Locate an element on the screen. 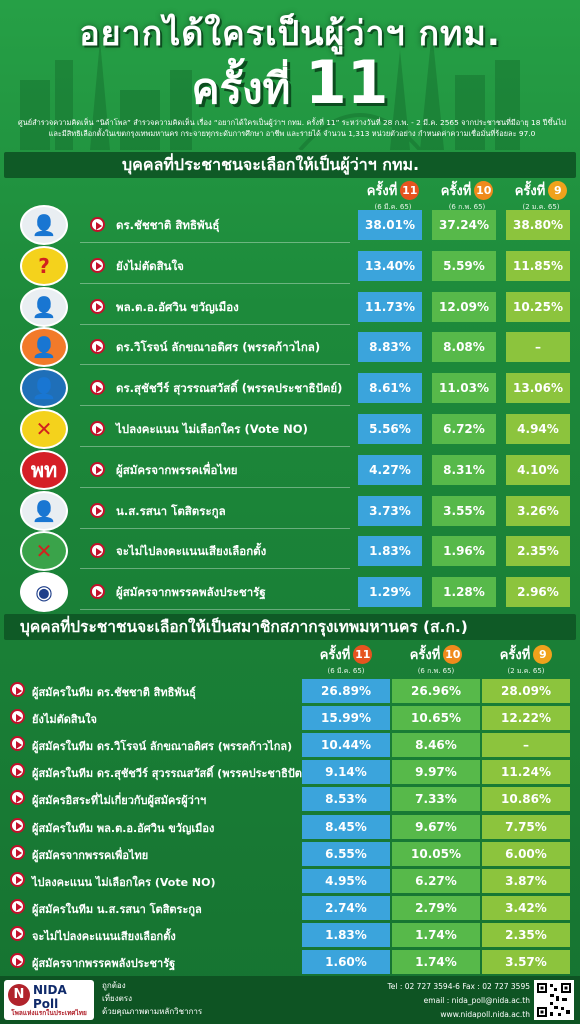  contact-web: www.nidapoll.nida.ac.th is located at coordinates (485, 1014).